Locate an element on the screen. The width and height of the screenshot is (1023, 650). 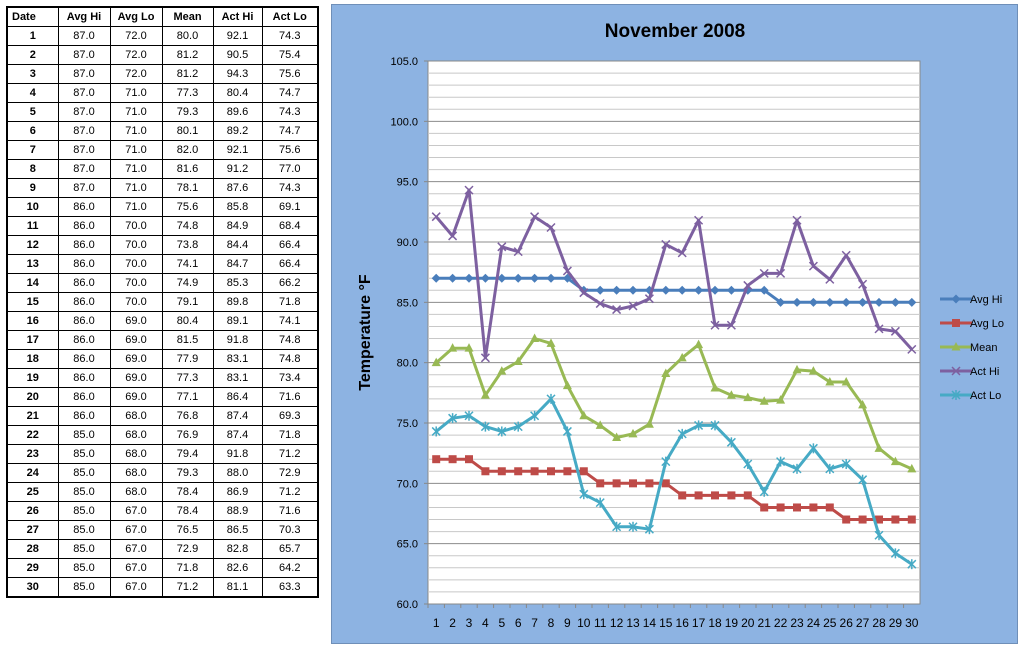
y-axis-label: Temperature °F is located at coordinates (365, 332).